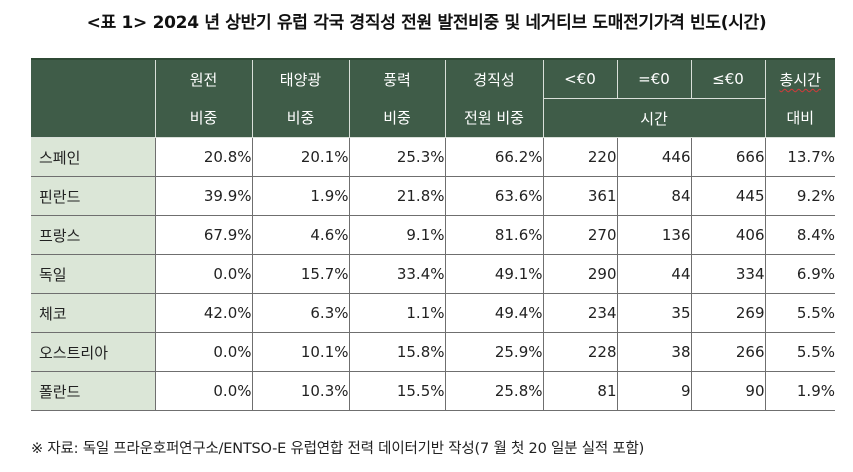 This screenshot has width=853, height=472. I want to click on table-row: 독일 0.0% 15.7% 33.4% 49.1% 290 44 334 6.9%, so click(433, 274).